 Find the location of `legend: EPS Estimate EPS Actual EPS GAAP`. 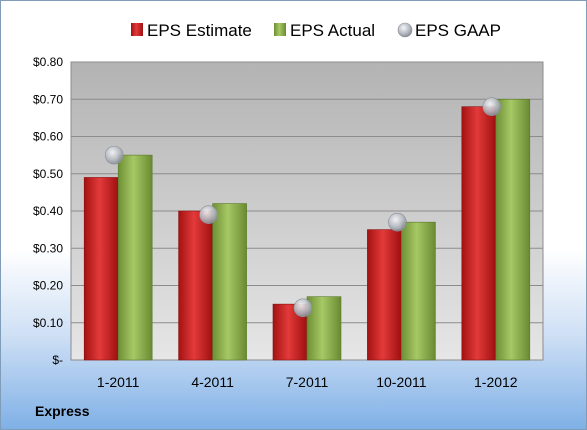

legend: EPS Estimate EPS Actual EPS GAAP is located at coordinates (316, 30).